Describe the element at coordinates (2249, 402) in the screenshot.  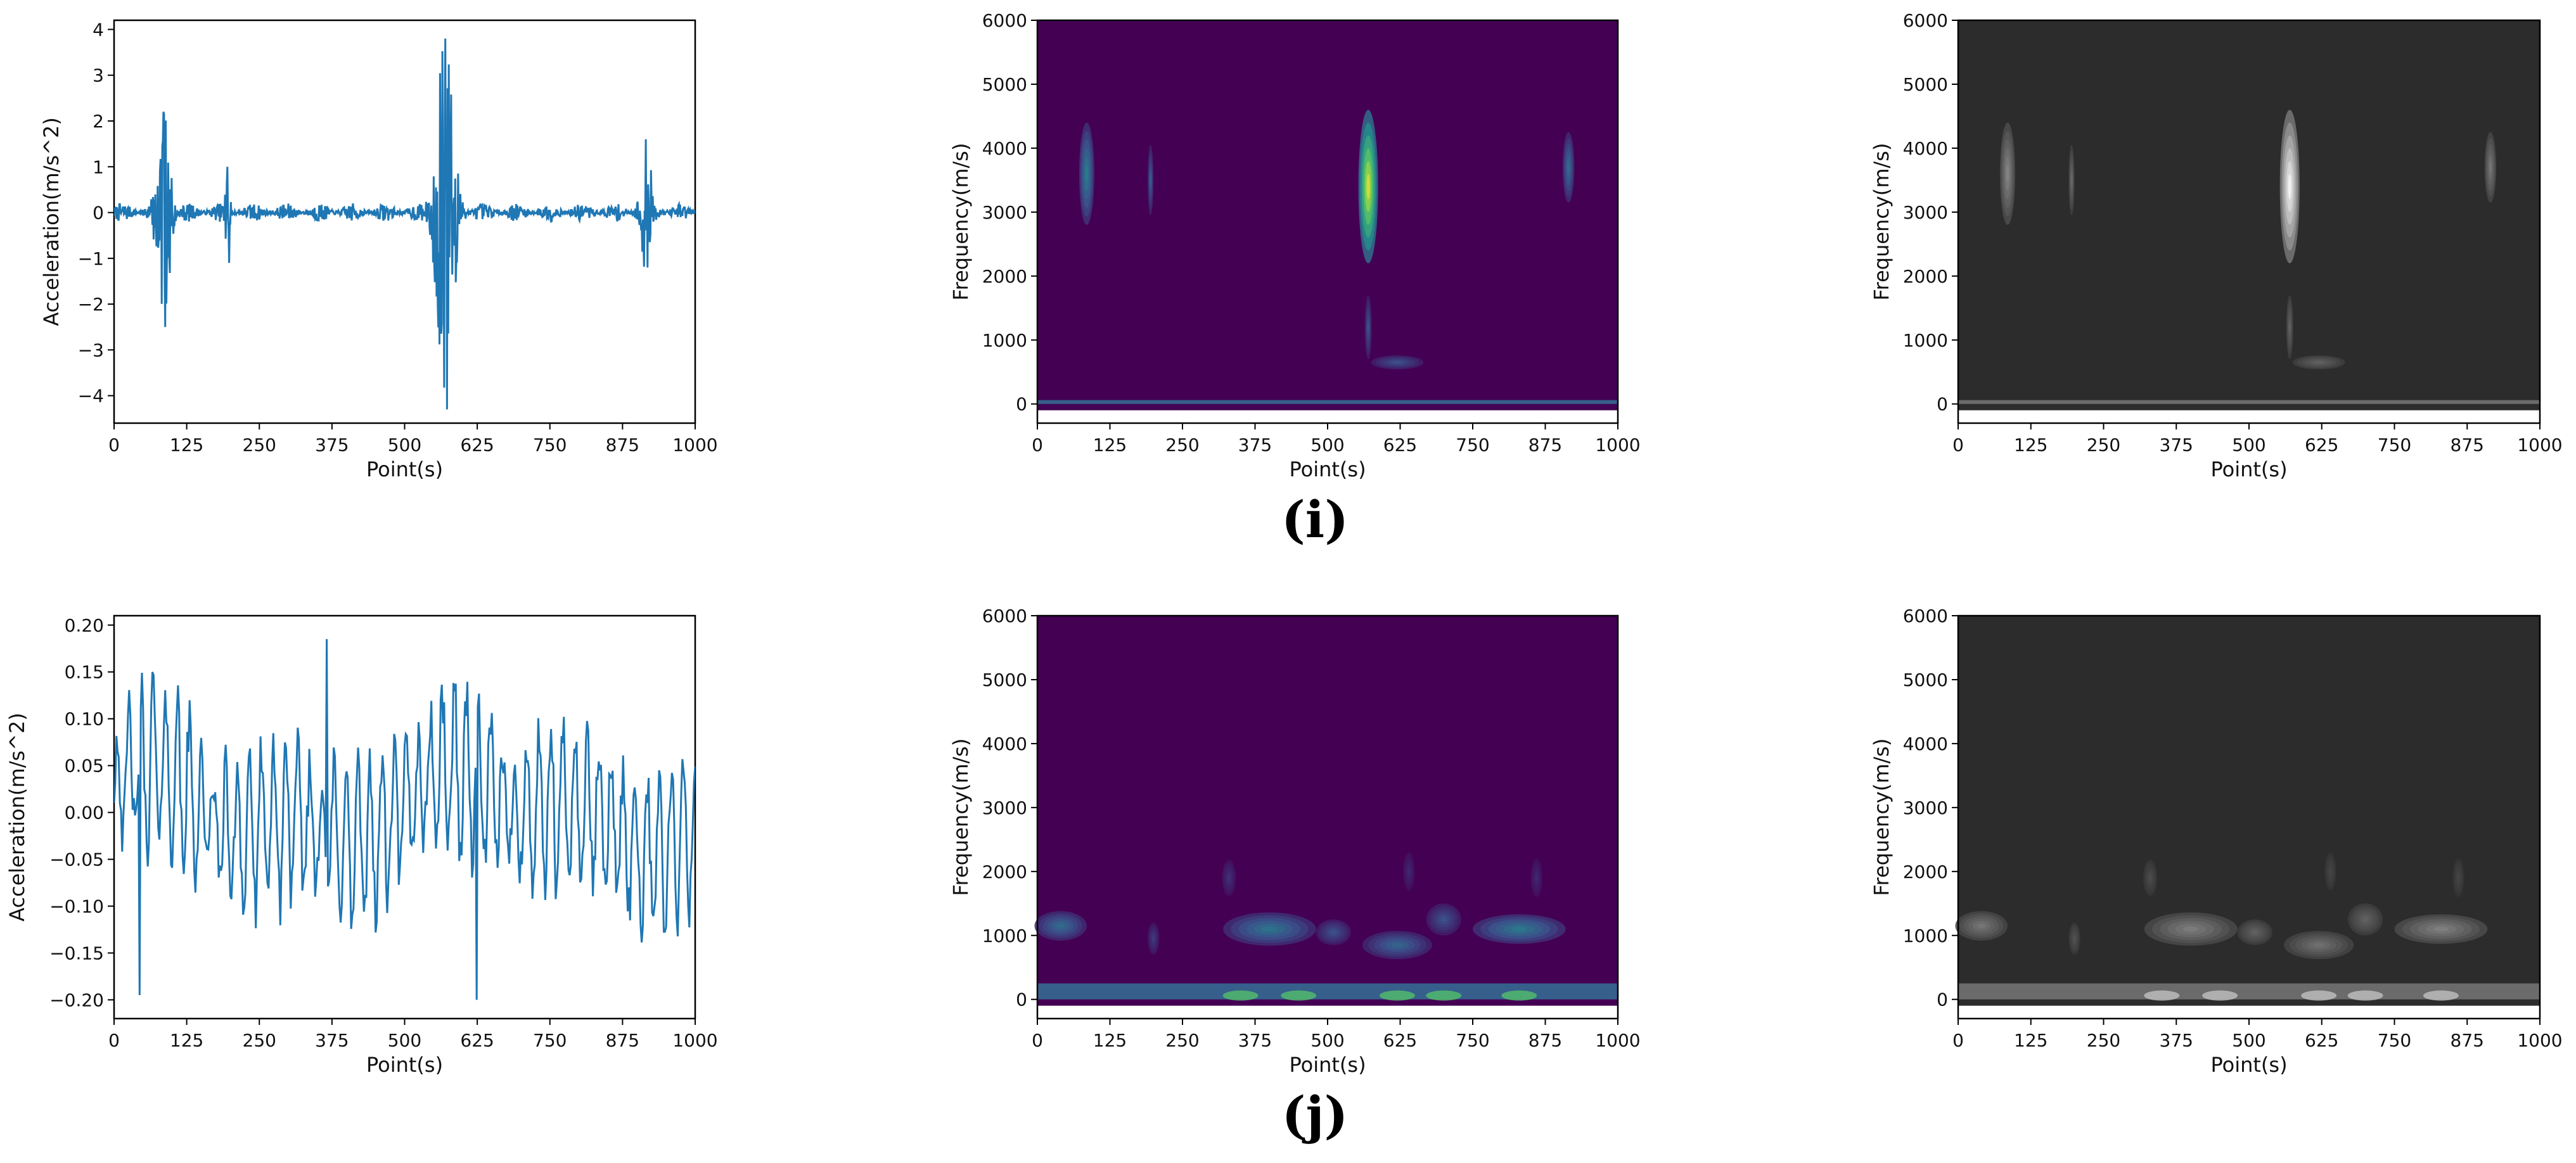
I see `baseline-band` at that location.